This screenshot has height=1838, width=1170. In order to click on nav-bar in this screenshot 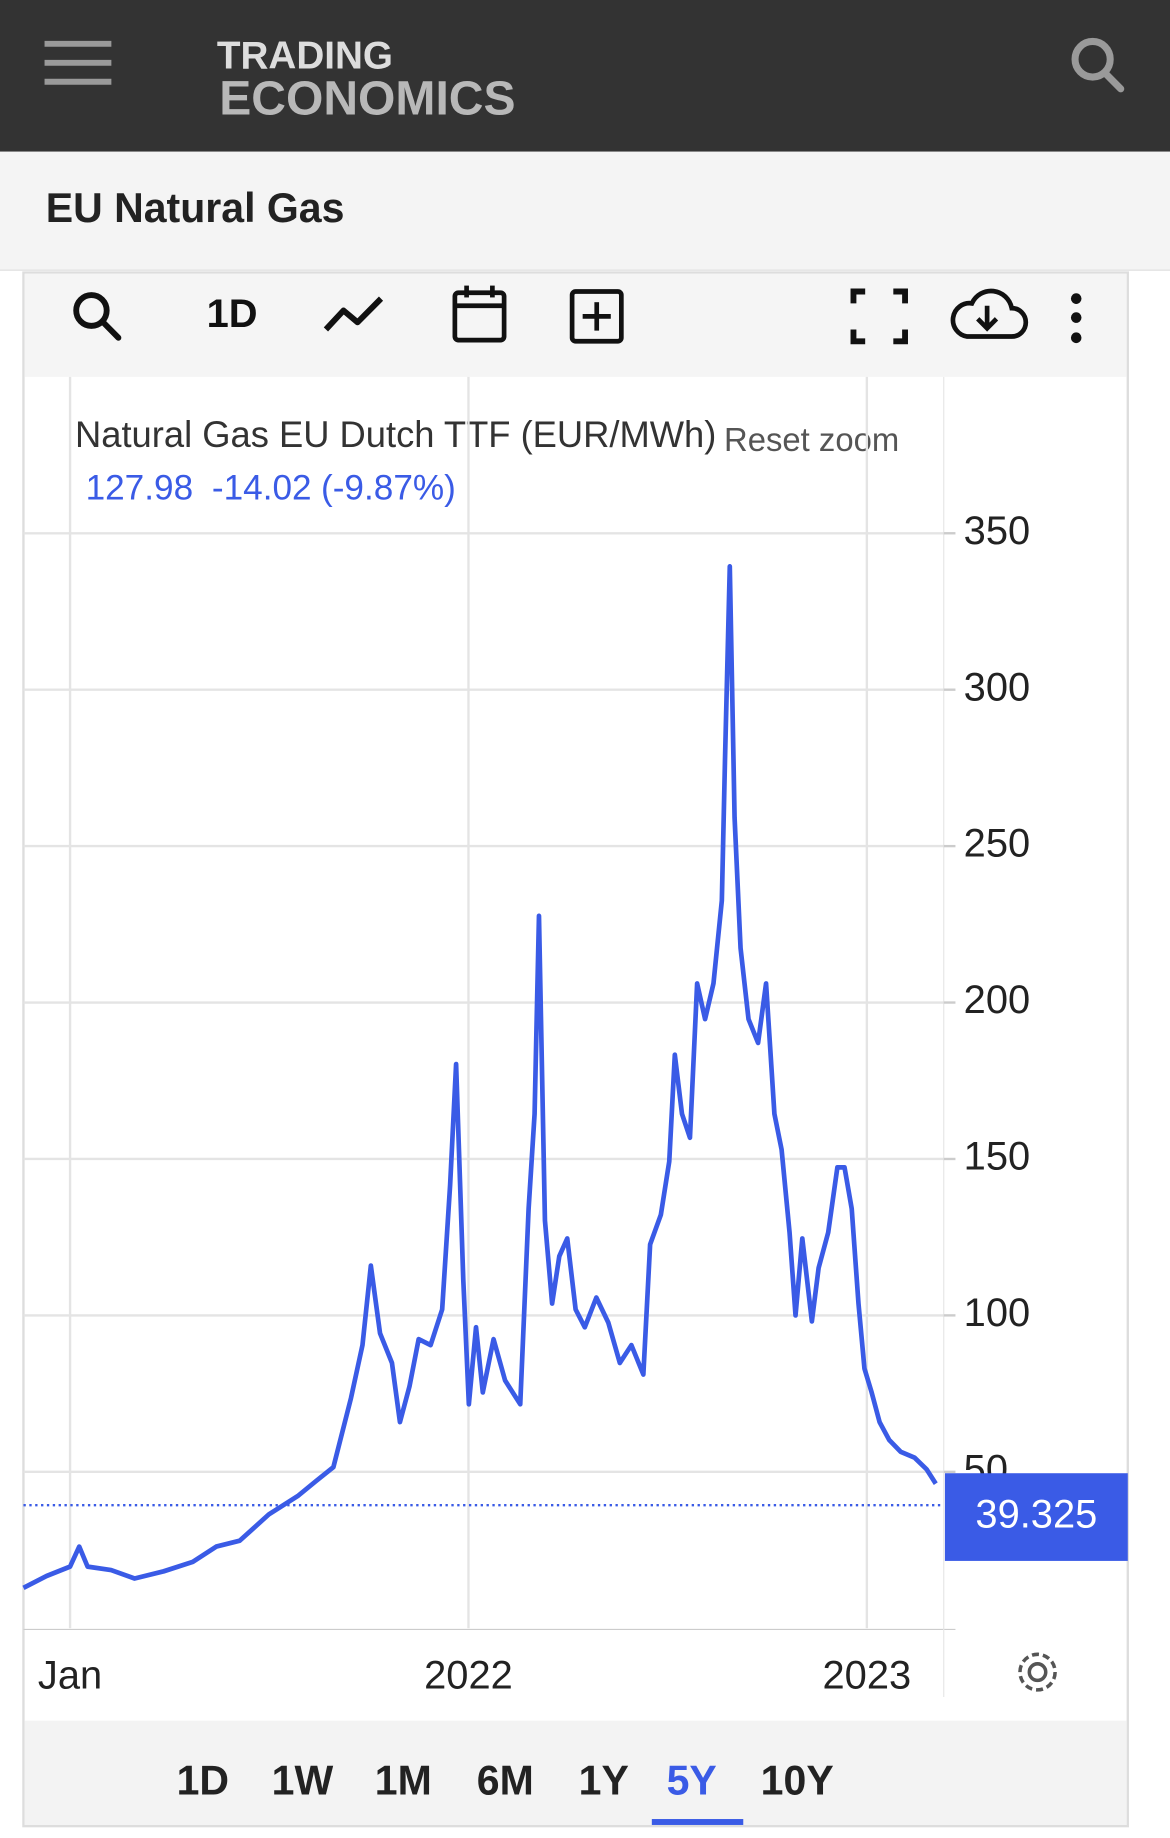, I will do `click(585, 76)`.